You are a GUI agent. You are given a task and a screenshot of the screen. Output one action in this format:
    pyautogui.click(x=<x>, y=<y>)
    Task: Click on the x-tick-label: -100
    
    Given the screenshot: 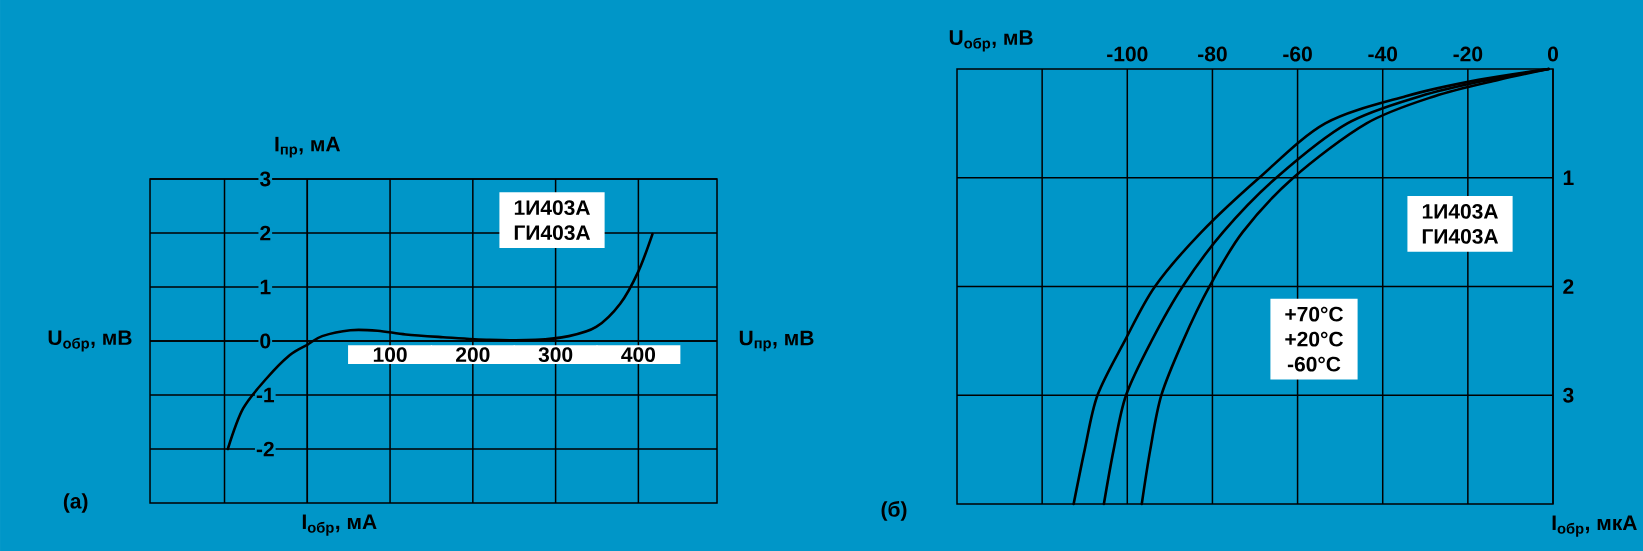 What is the action you would take?
    pyautogui.click(x=1127, y=54)
    